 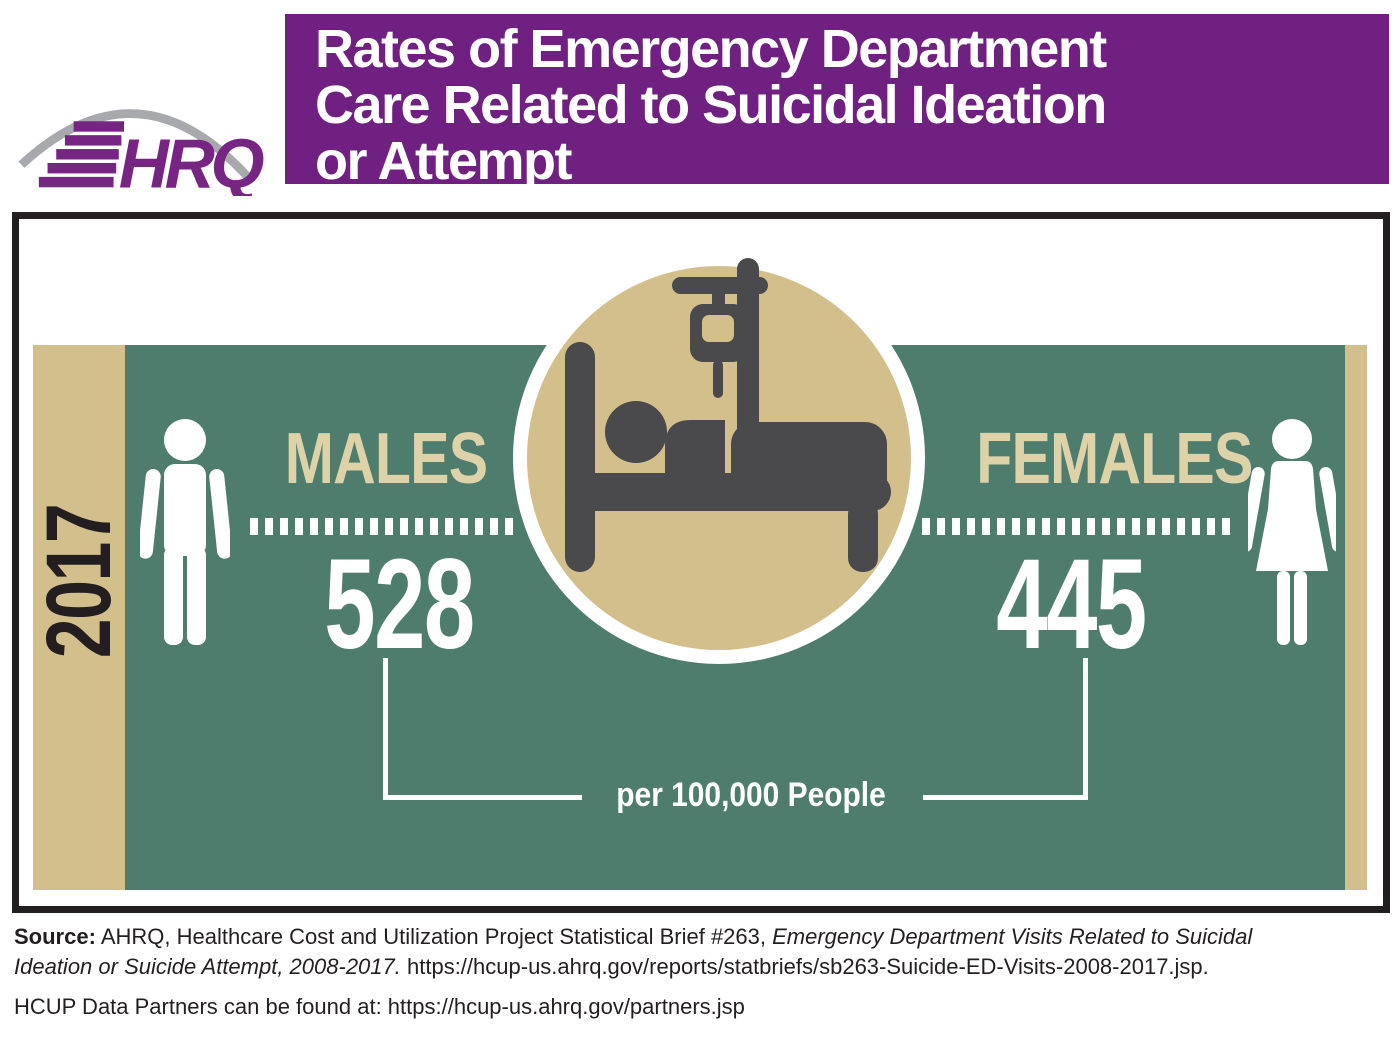 What do you see at coordinates (81, 154) in the screenshot?
I see `logo-striped-a` at bounding box center [81, 154].